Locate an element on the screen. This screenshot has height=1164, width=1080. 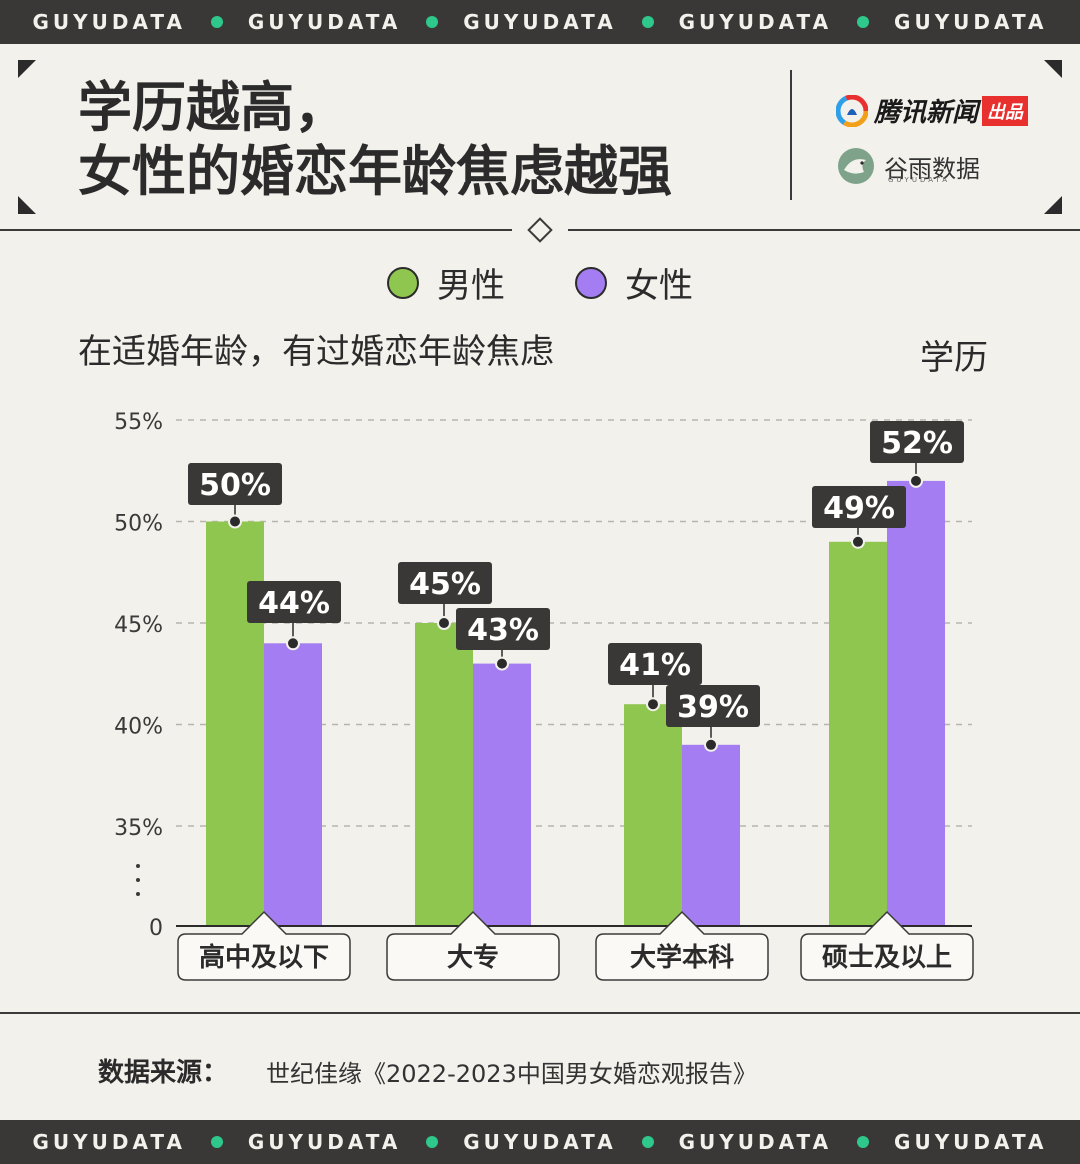
title-line-2: 女性的婚恋年龄焦虑越强 is located at coordinates (375, 171).